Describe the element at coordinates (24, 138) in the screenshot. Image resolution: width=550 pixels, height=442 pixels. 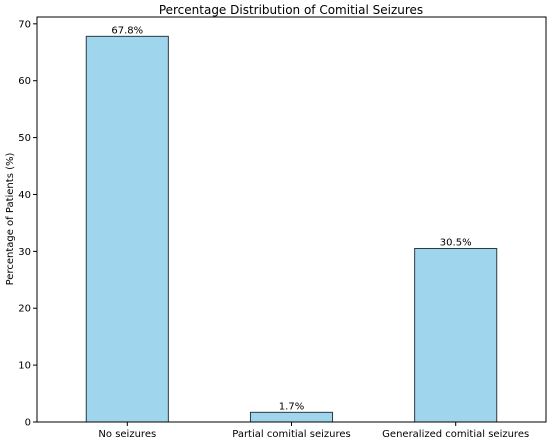
I see `y-tick-label: 50` at that location.